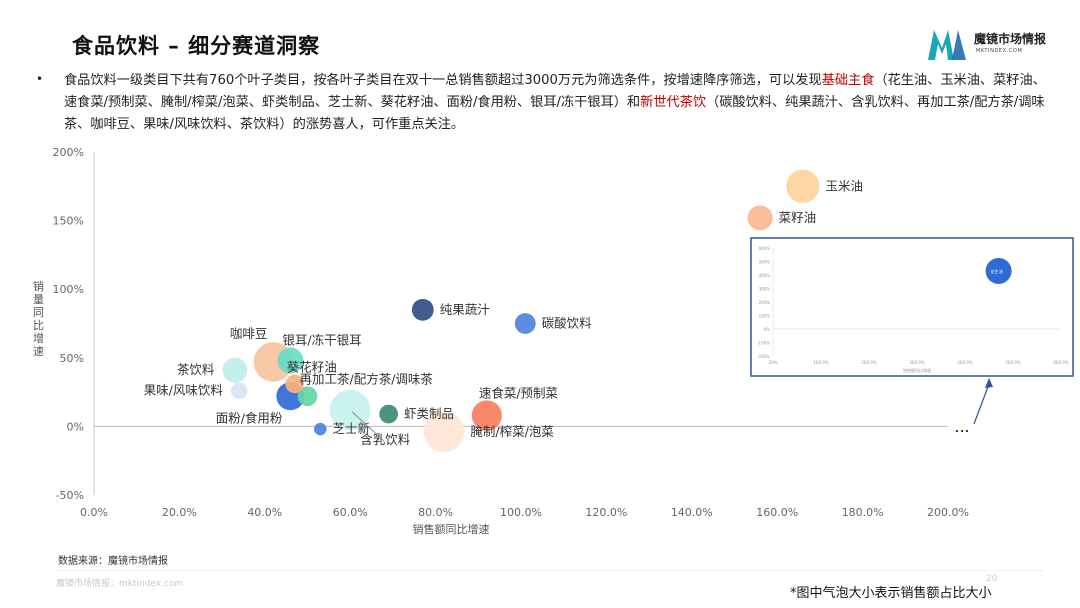 This screenshot has height=608, width=1080. Describe the element at coordinates (70, 495) in the screenshot. I see `y-tick-label: -50%` at that location.